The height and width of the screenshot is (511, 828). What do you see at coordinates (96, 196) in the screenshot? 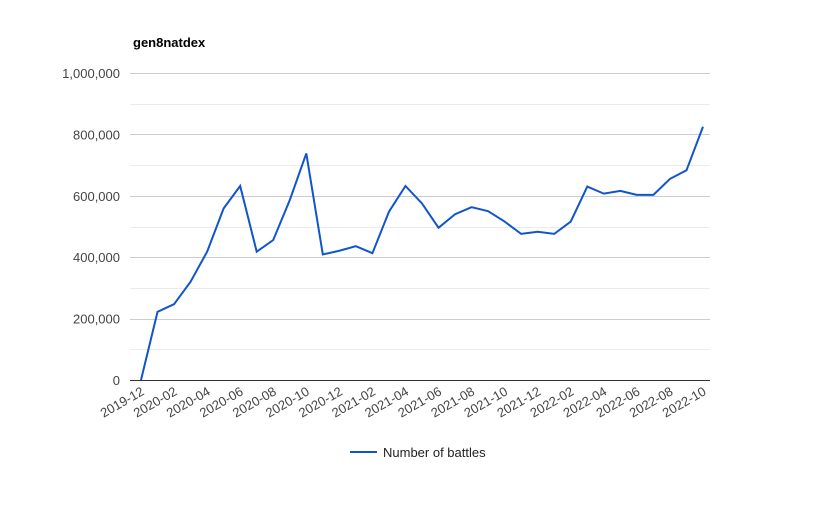
I see `y-tick-label: 600,000` at bounding box center [96, 196].